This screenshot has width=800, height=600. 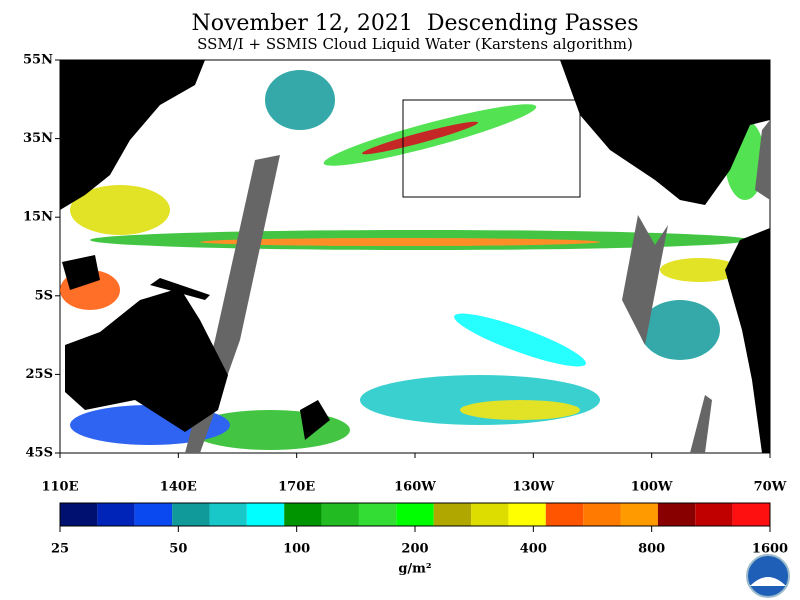 What do you see at coordinates (178, 549) in the screenshot?
I see `colorbar-label: 50` at bounding box center [178, 549].